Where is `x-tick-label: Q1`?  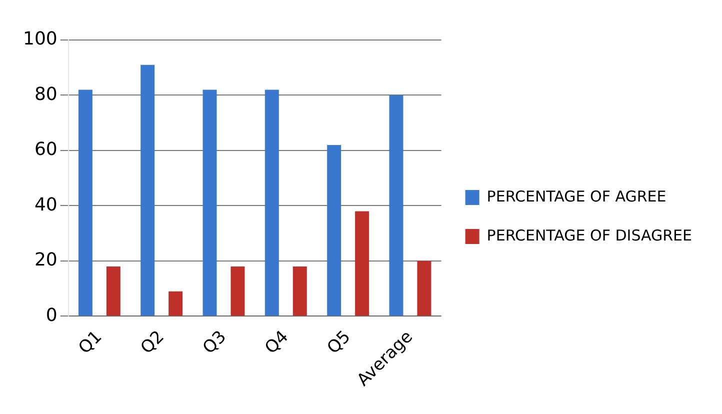
x-tick-label: Q1 is located at coordinates (90, 342).